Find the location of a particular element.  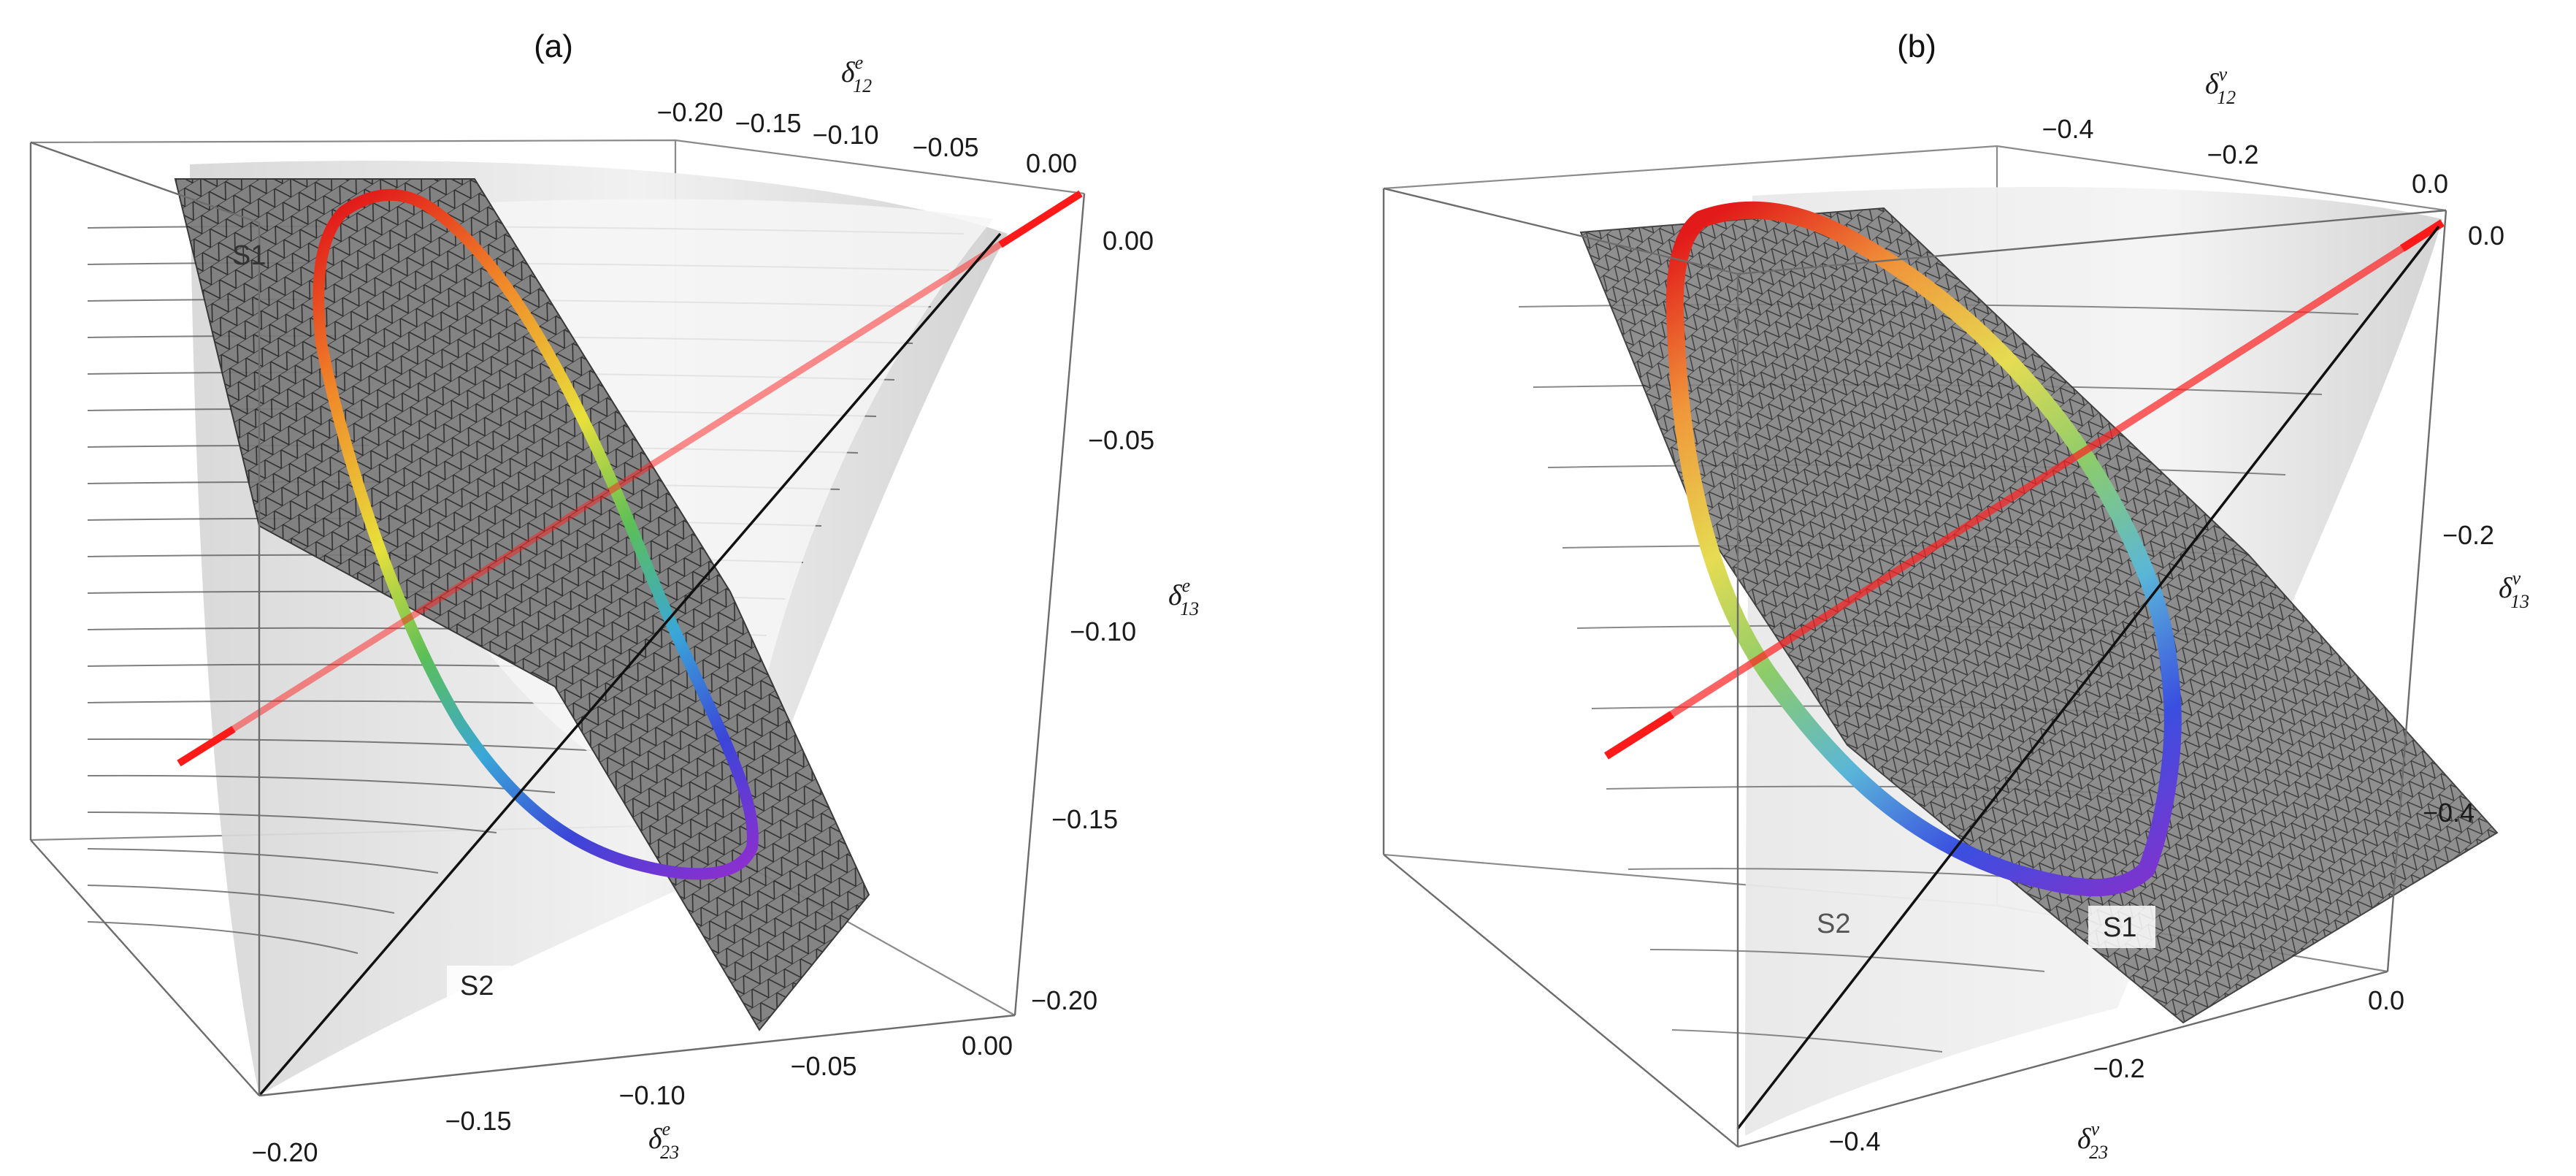

panel-b-axis-z-ticks: 0.0 −0.2 −0.4 is located at coordinates (2463, 524).